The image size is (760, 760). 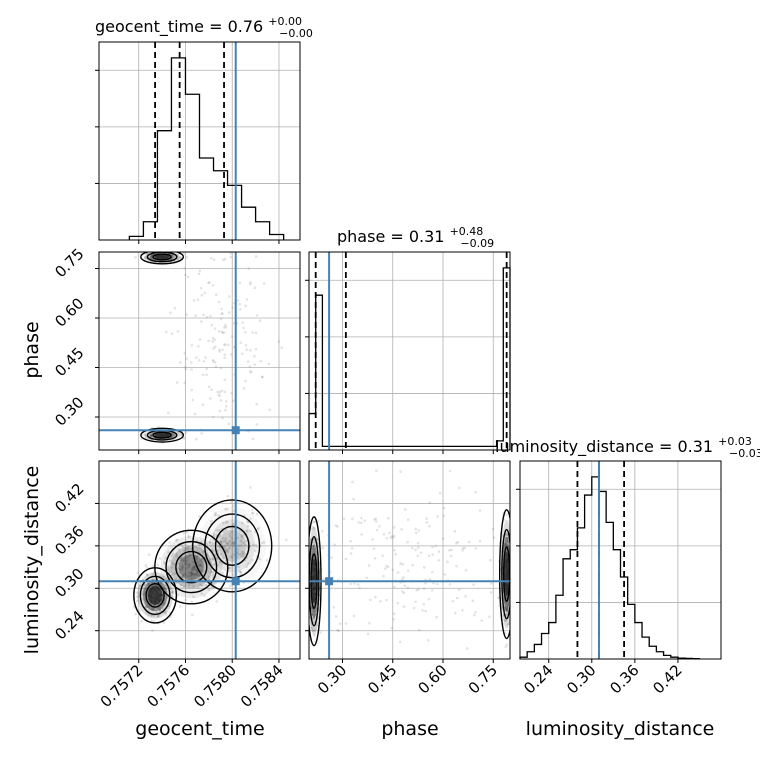 I want to click on x-tick-label-geocent_time: 0.7580, so click(x=215, y=686).